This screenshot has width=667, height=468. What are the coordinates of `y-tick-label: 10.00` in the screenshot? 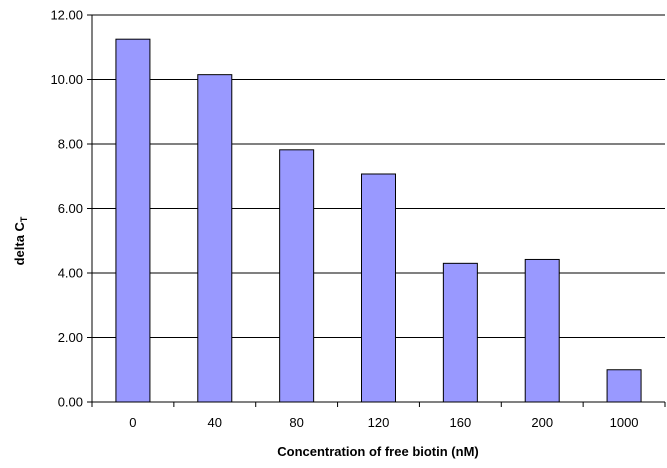 It's located at (66, 79).